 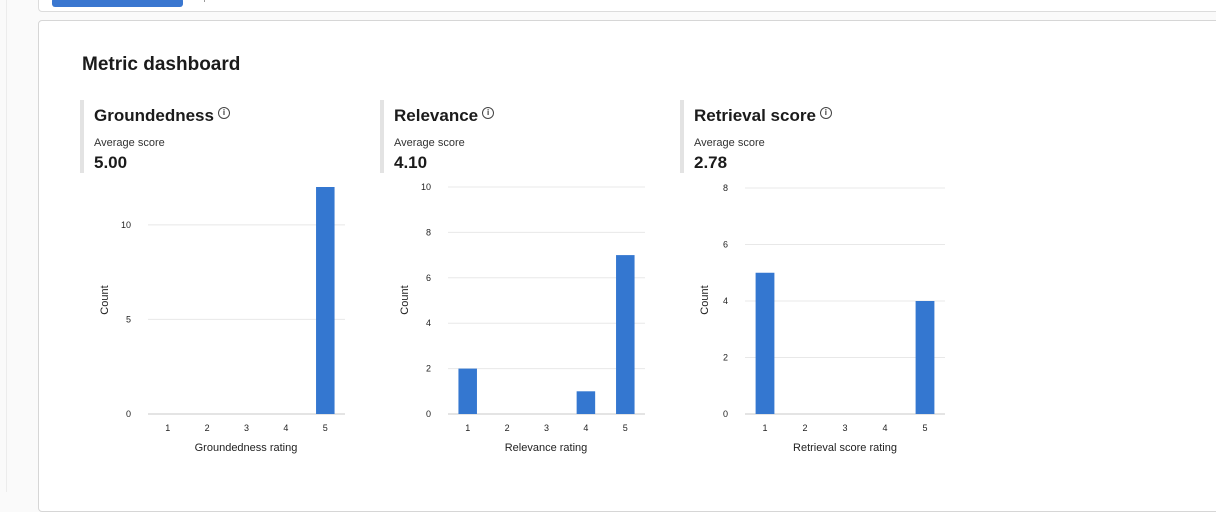 I want to click on average-score-value: 2.78, so click(x=711, y=162).